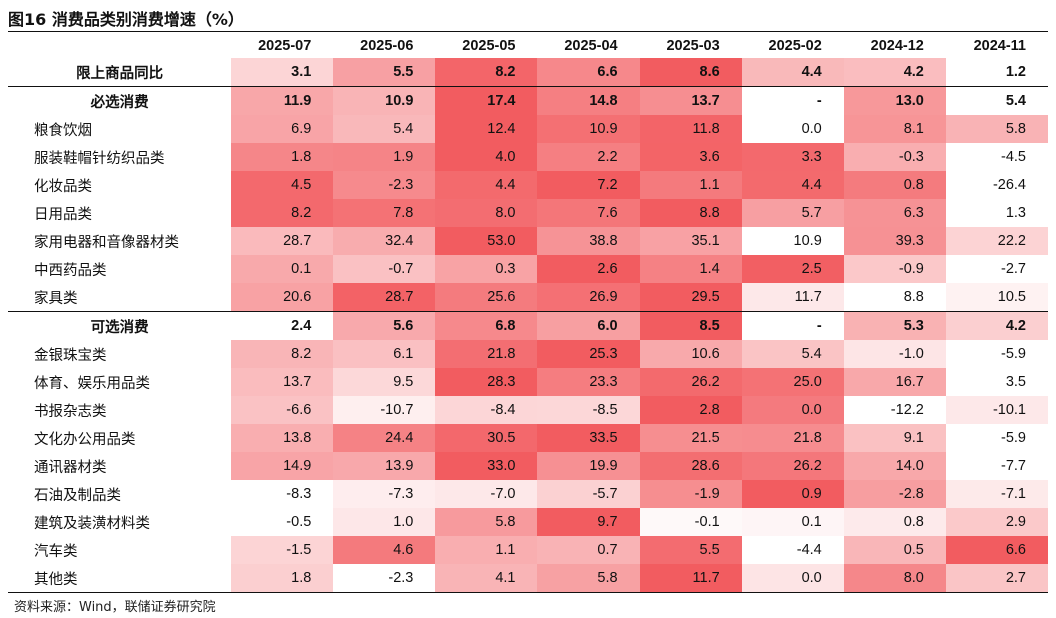 This screenshot has height=618, width=1056. What do you see at coordinates (384, 72) in the screenshot?
I see `heatmap-cell: 5.5` at bounding box center [384, 72].